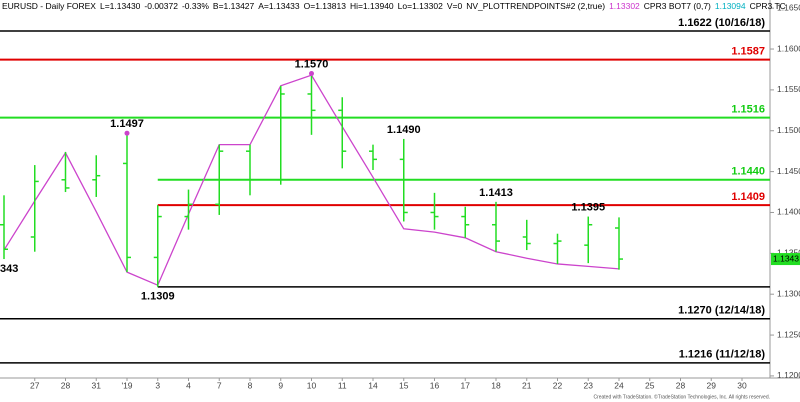 The width and height of the screenshot is (800, 402). Describe the element at coordinates (788, 293) in the screenshot. I see `y-tick-label: 1.1300` at that location.